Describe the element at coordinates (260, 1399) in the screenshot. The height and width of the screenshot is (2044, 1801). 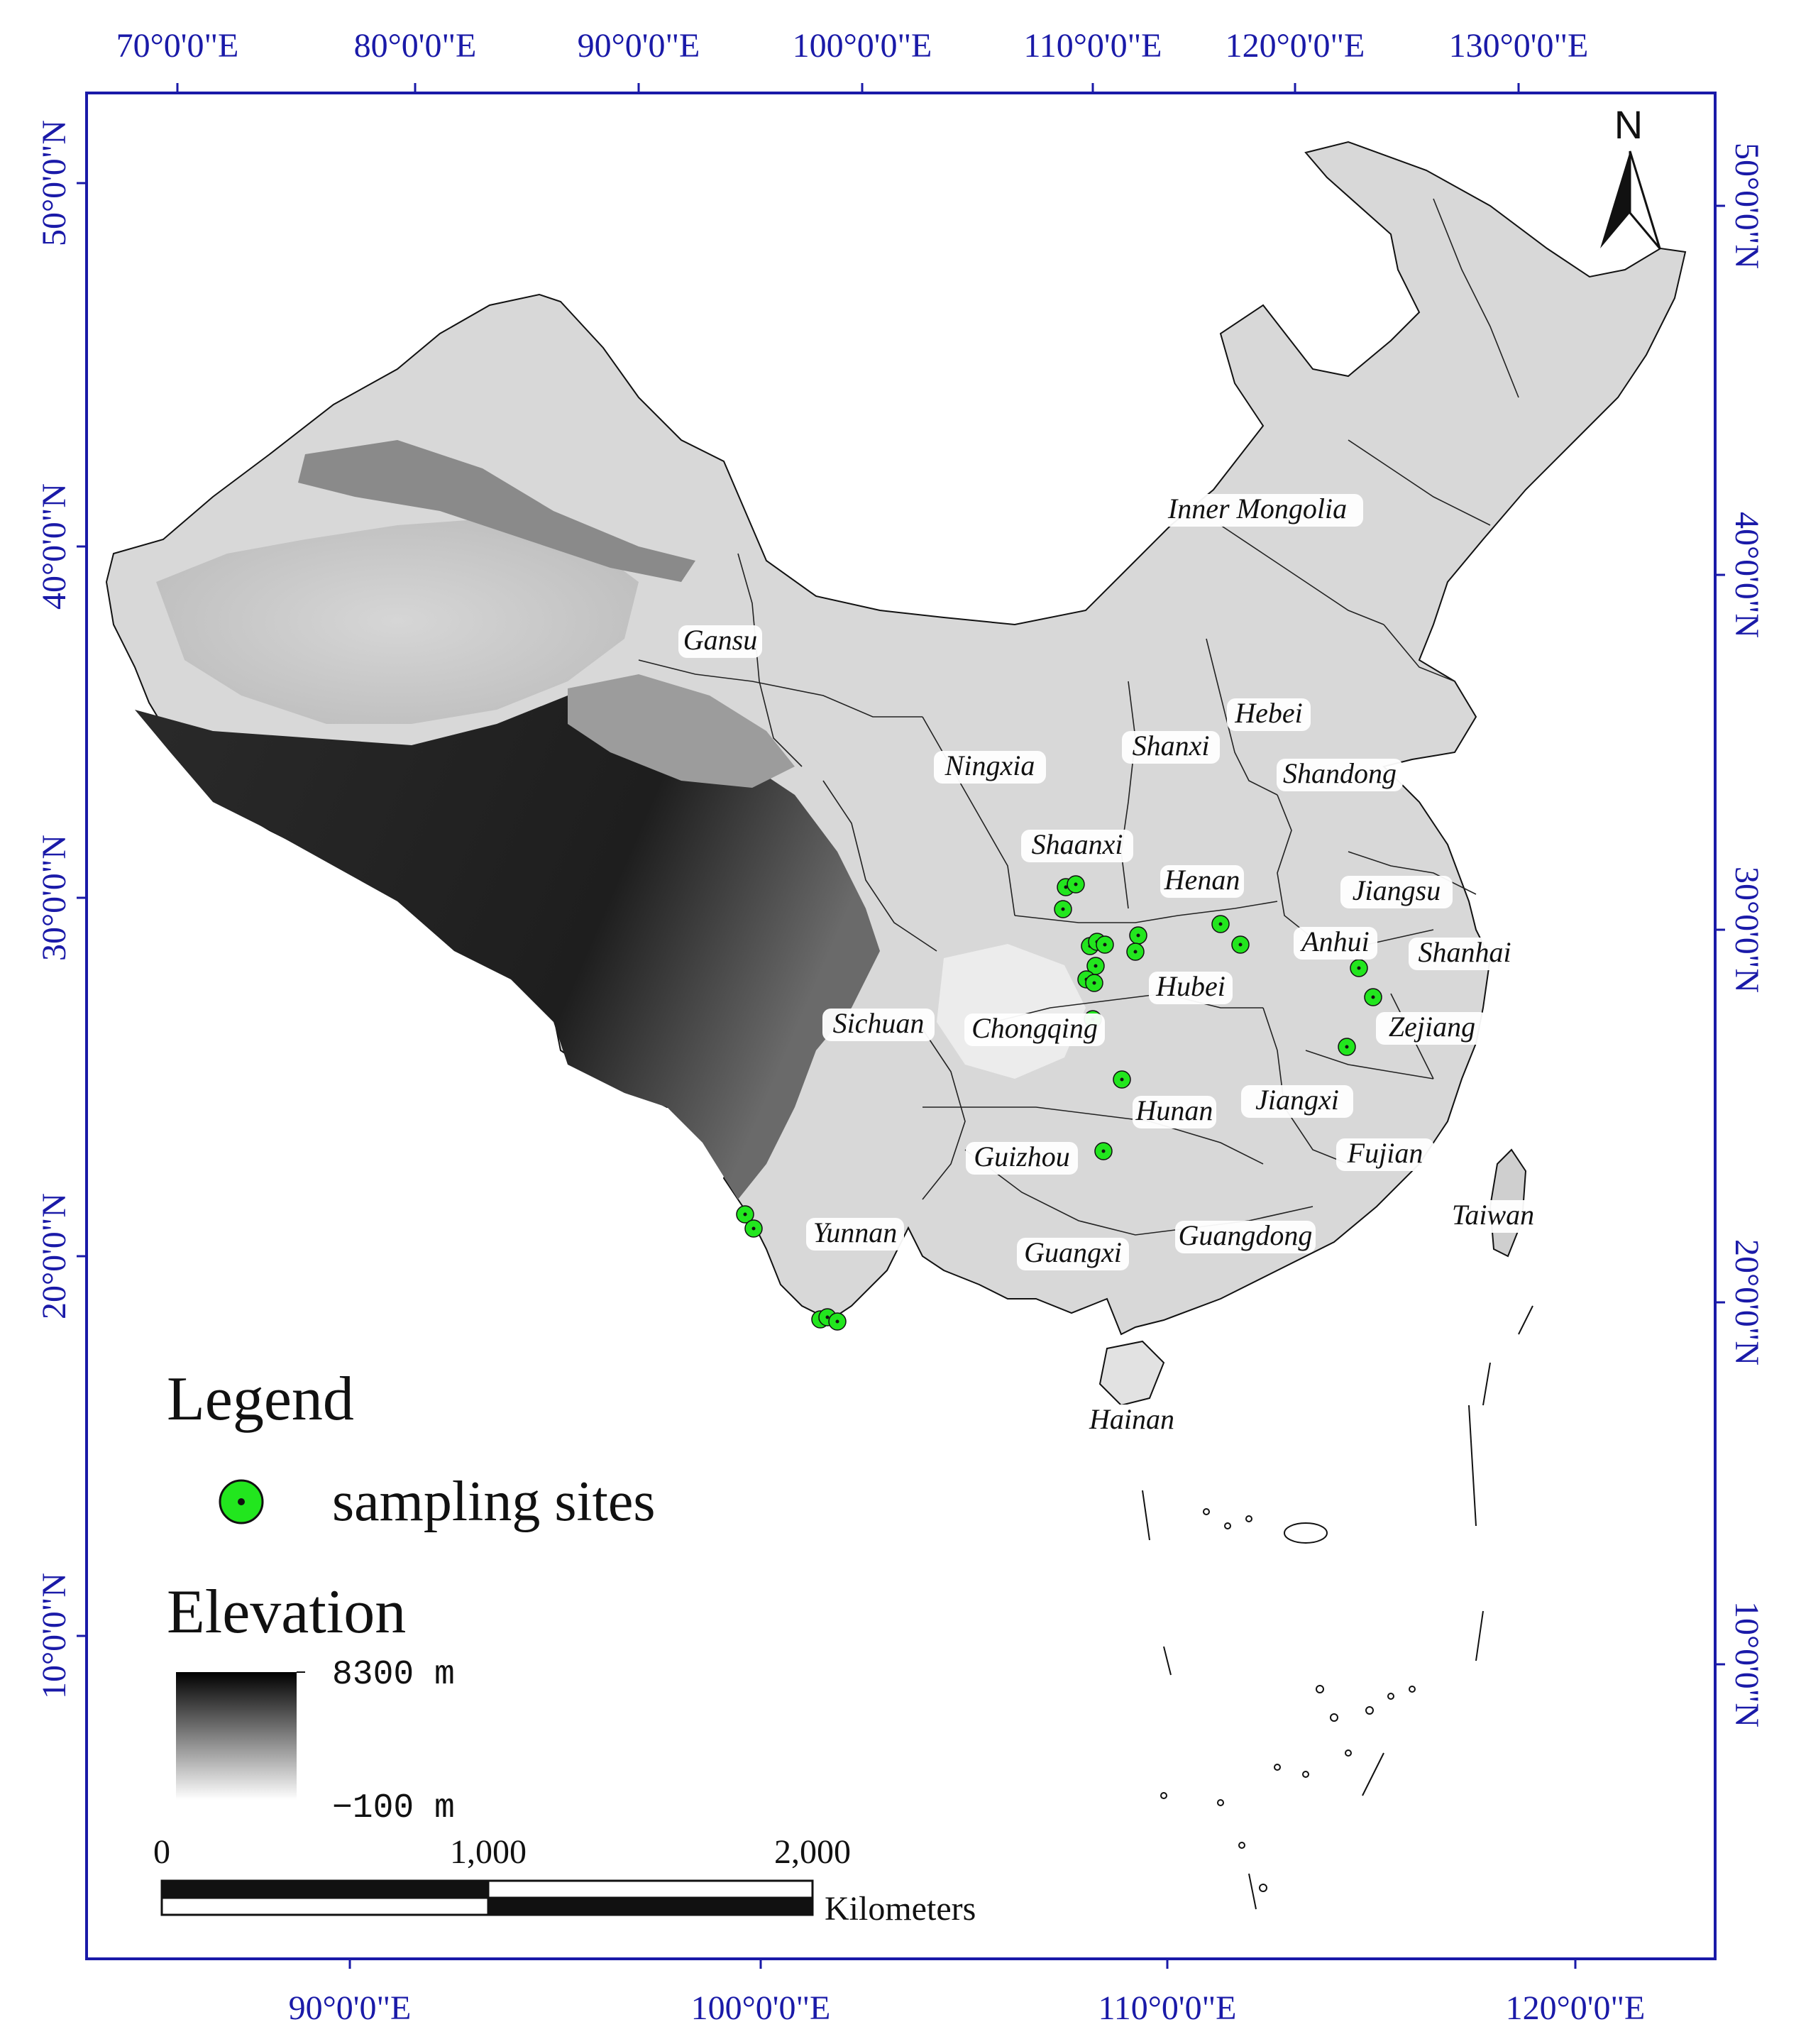
I see `legend-title: Legend` at that location.